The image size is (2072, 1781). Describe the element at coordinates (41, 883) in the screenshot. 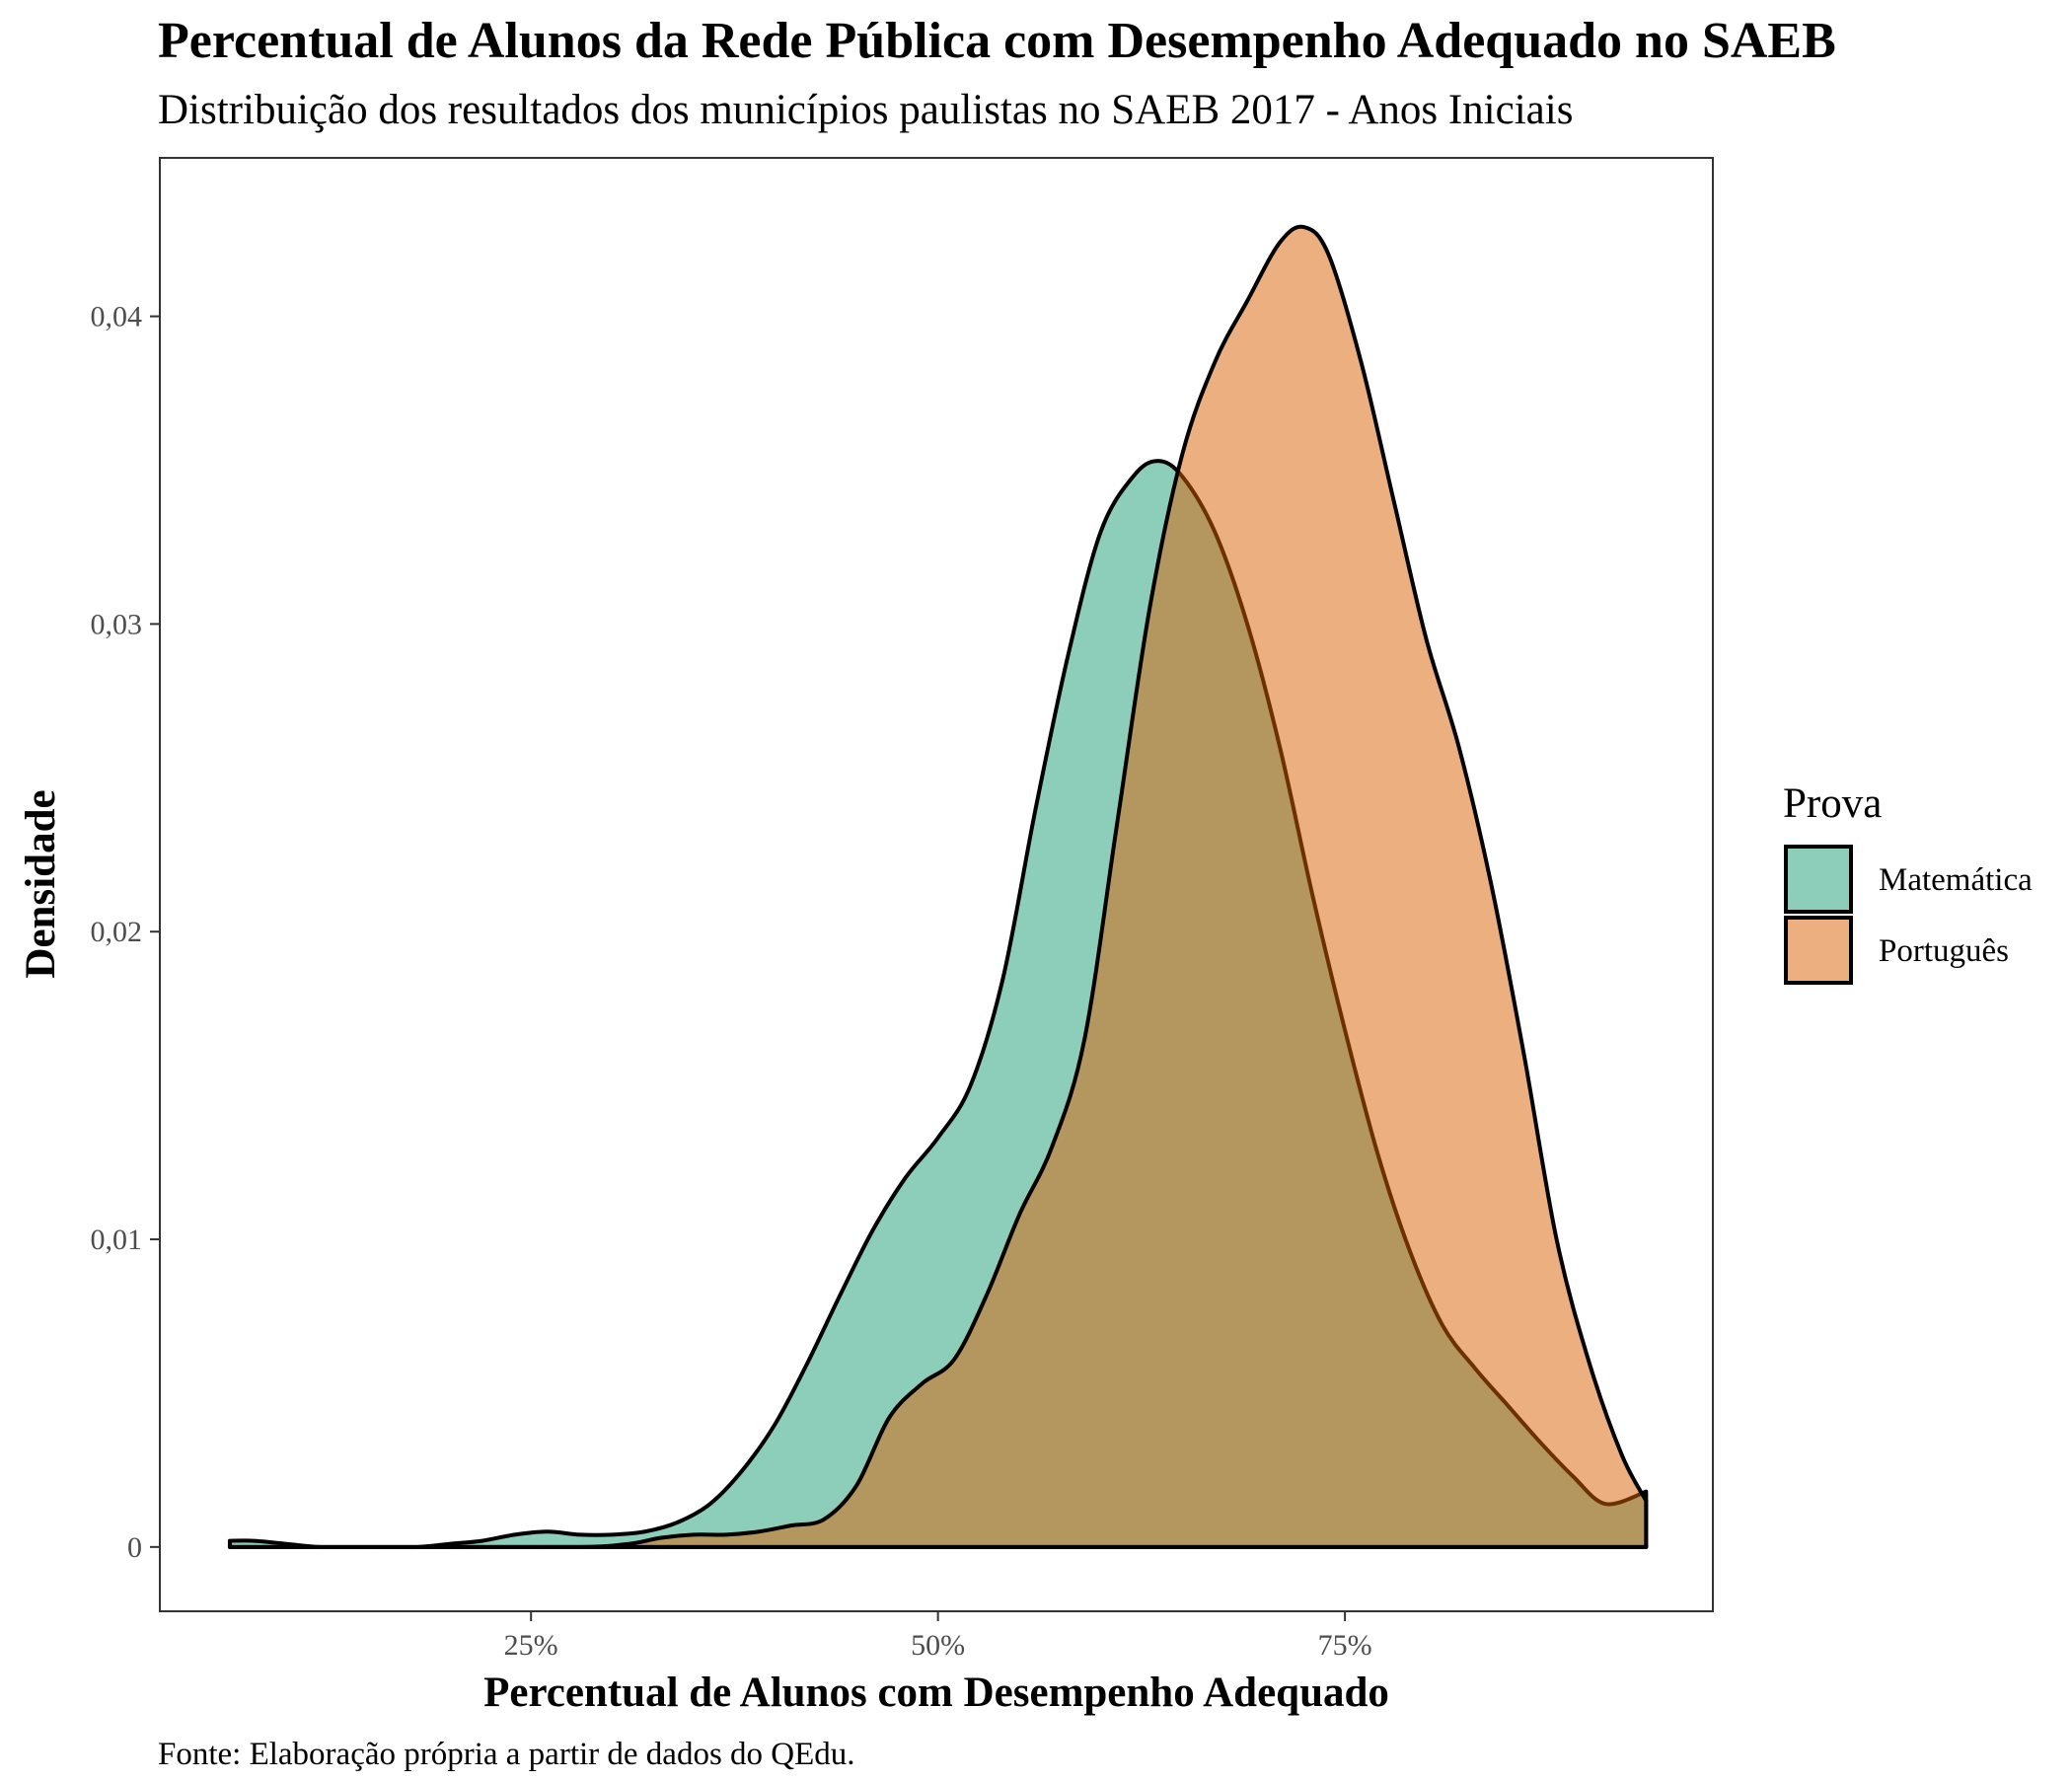

I see `y-axis-title: Densidade` at that location.